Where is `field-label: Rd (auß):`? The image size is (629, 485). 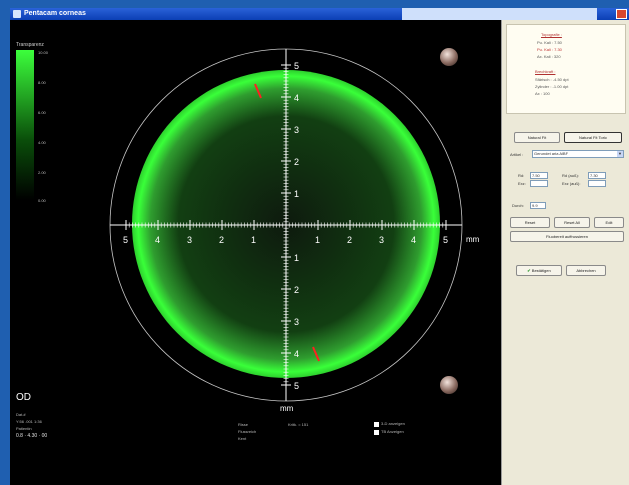
field-label: Rd (auß): is located at coordinates (570, 175).